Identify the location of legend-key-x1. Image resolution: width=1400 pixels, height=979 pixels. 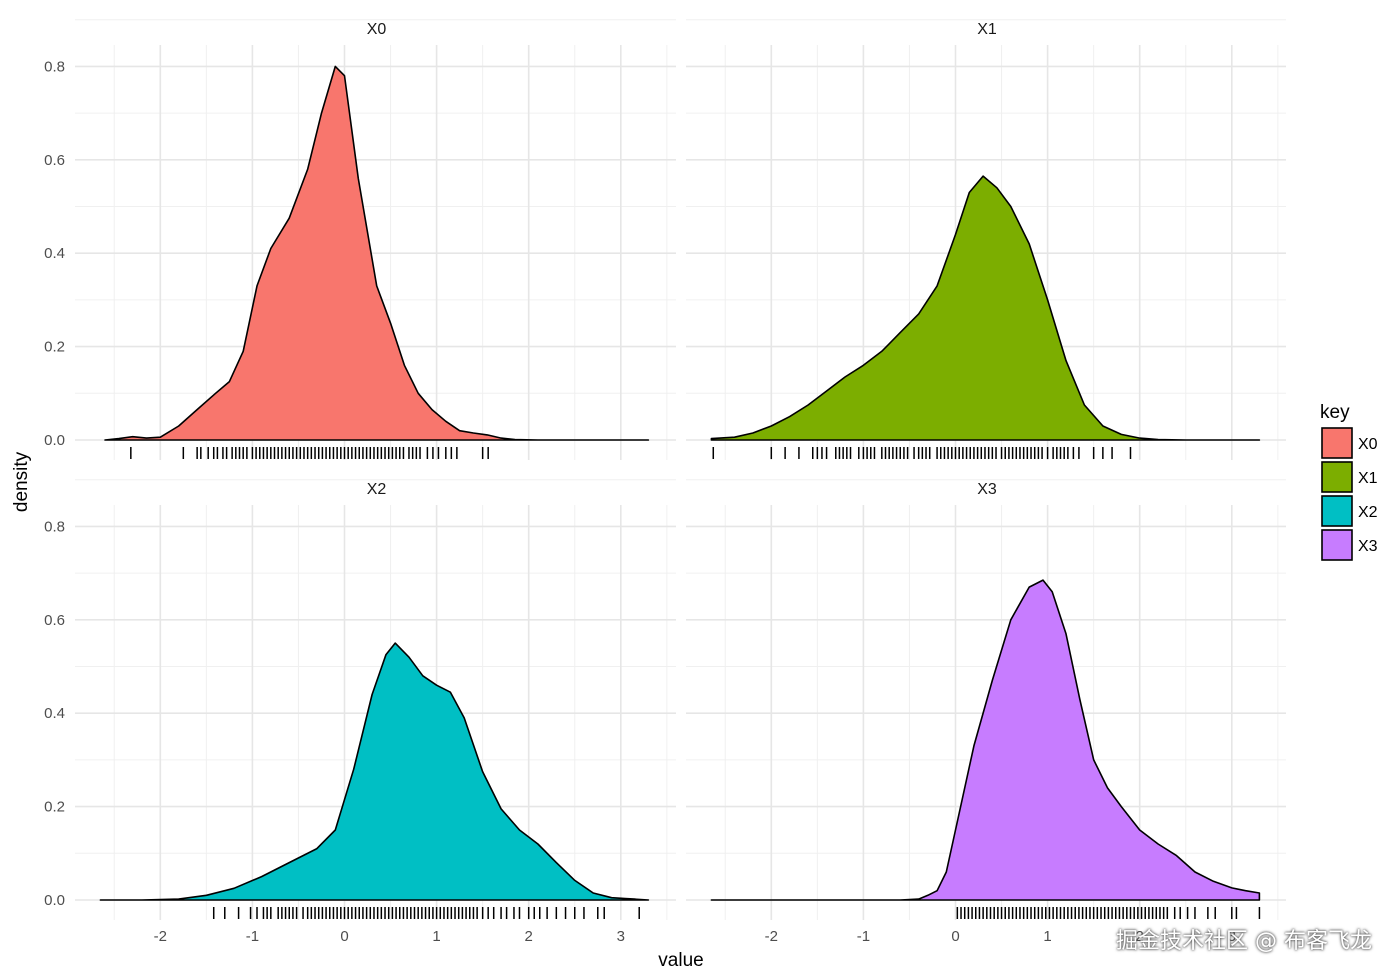
(1337, 477).